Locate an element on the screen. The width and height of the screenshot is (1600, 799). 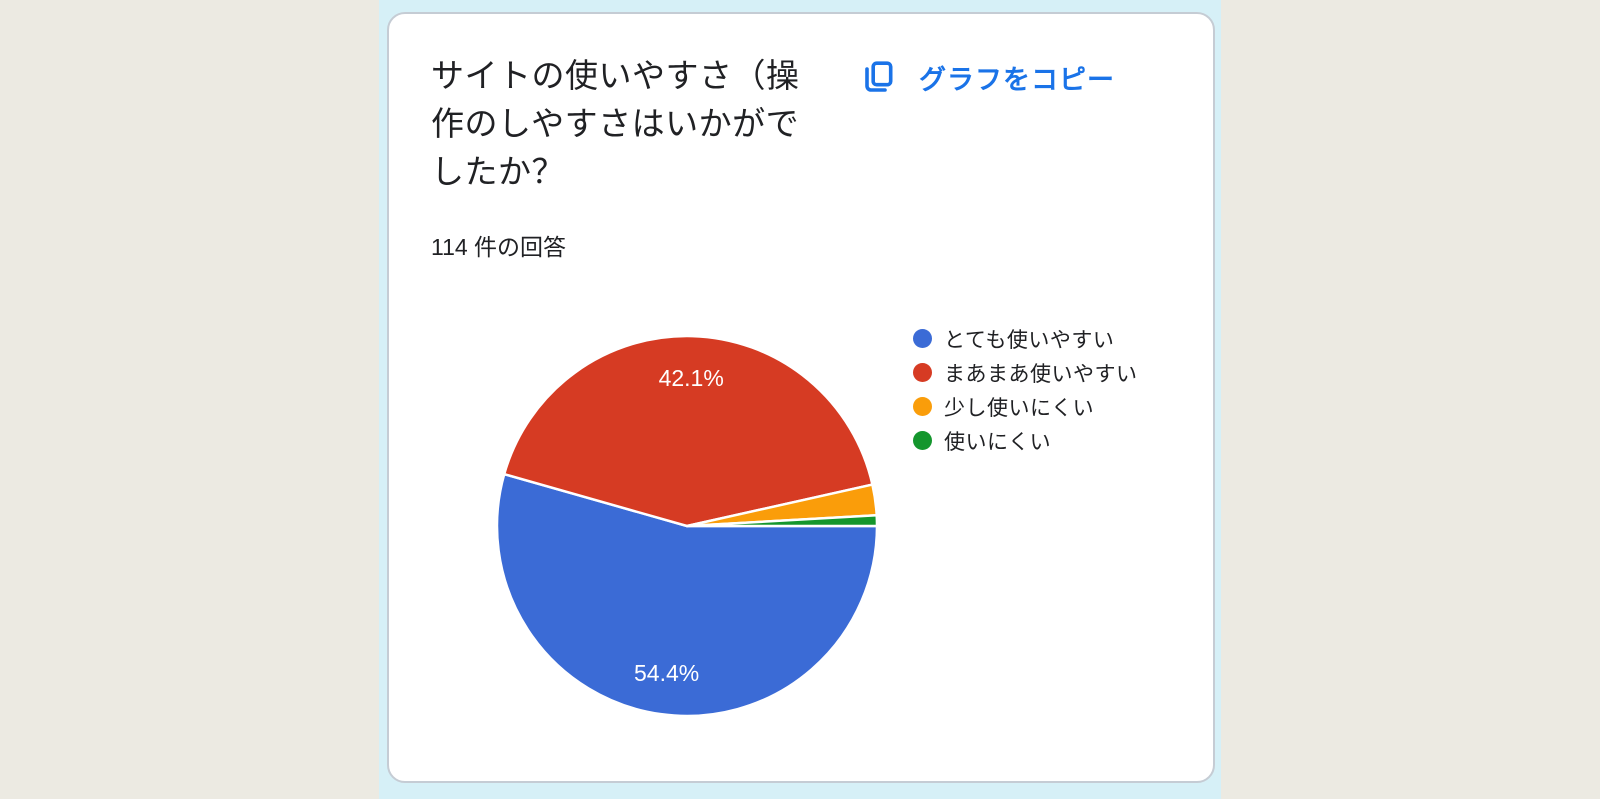
legend-label: 少し使いにくい is located at coordinates (1019, 408).